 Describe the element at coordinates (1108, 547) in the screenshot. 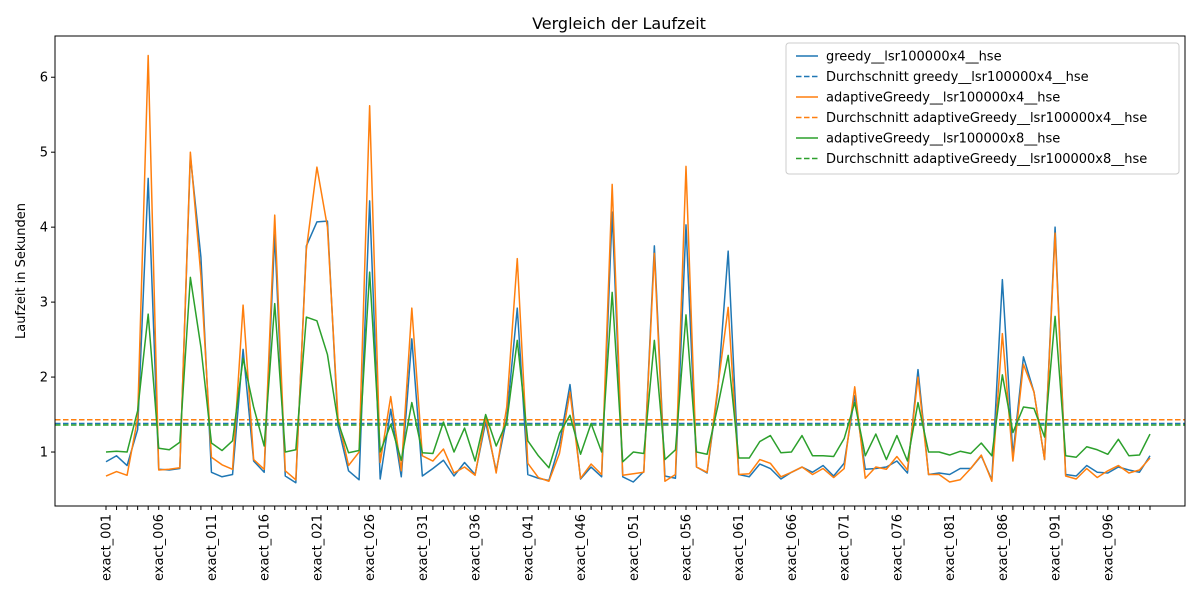

I see `x-tick-label: exact_096` at that location.